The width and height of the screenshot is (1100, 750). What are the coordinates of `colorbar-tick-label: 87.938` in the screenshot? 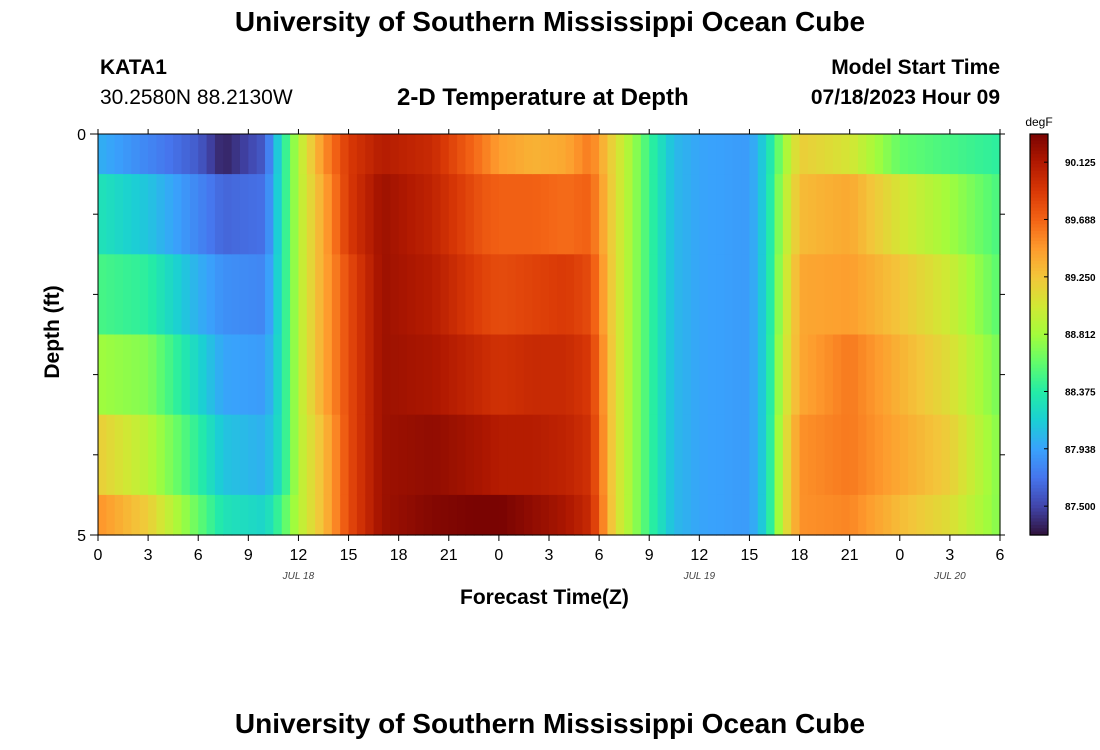 It's located at (1080, 450).